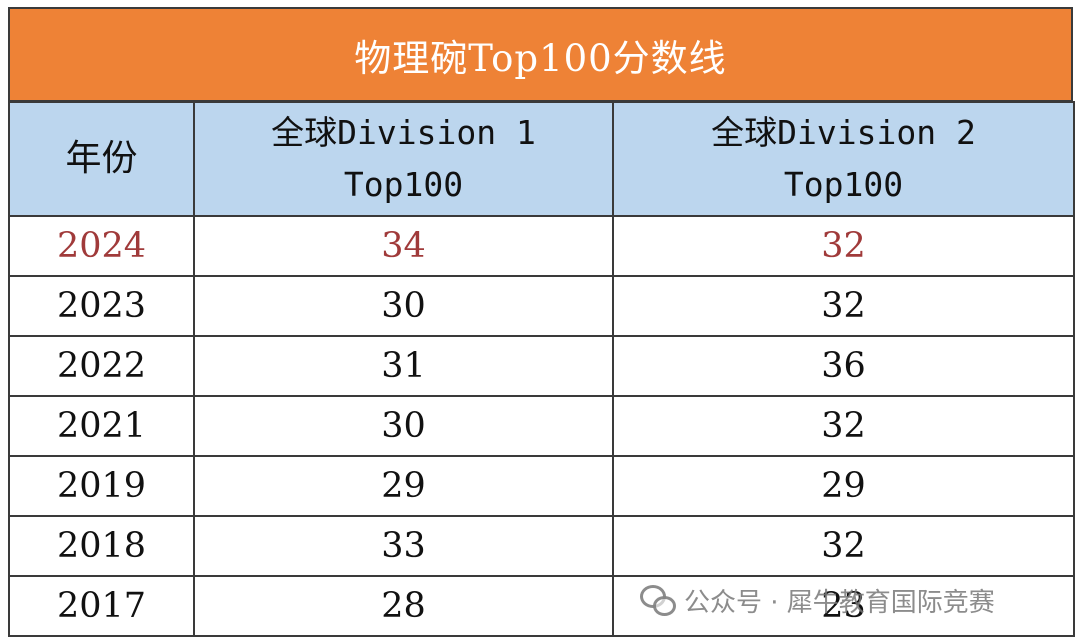  I want to click on header-division-2-line2: Top100, so click(843, 184).